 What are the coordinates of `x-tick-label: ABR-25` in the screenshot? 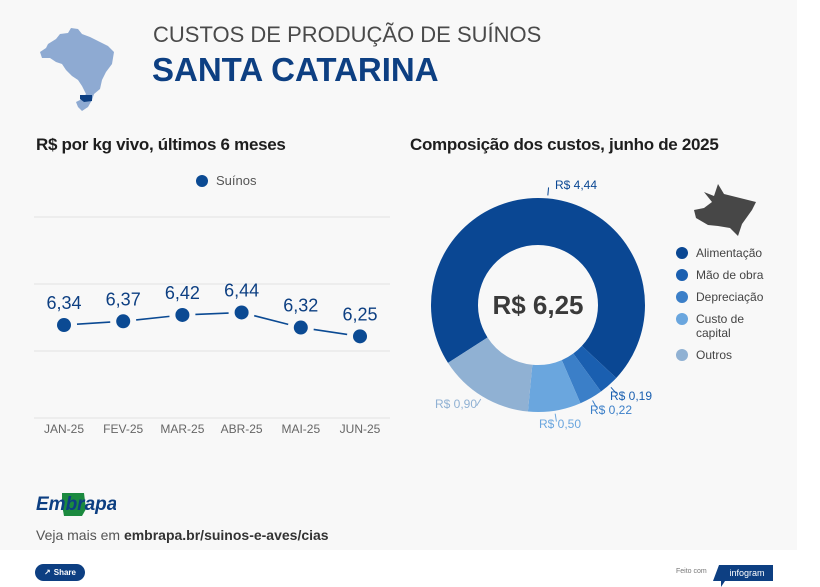 It's located at (242, 429).